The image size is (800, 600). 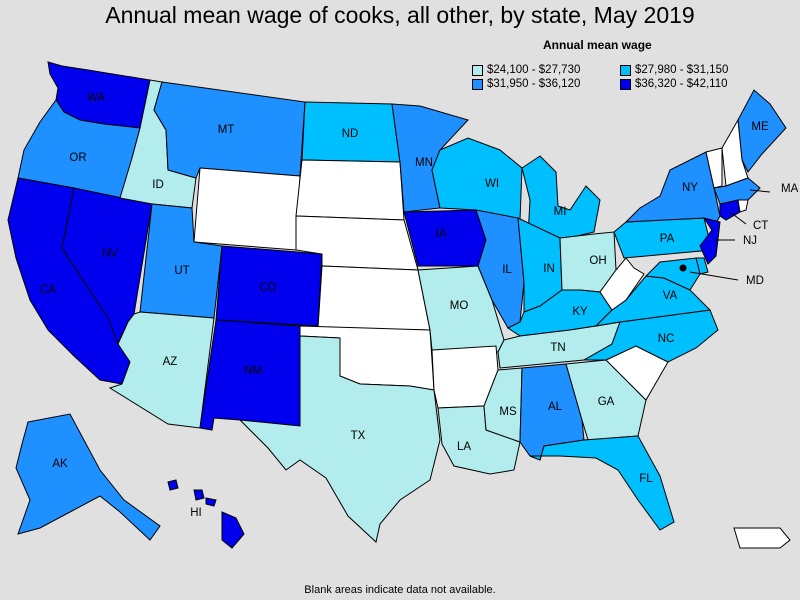 What do you see at coordinates (549, 269) in the screenshot?
I see `state-label-in: IN` at bounding box center [549, 269].